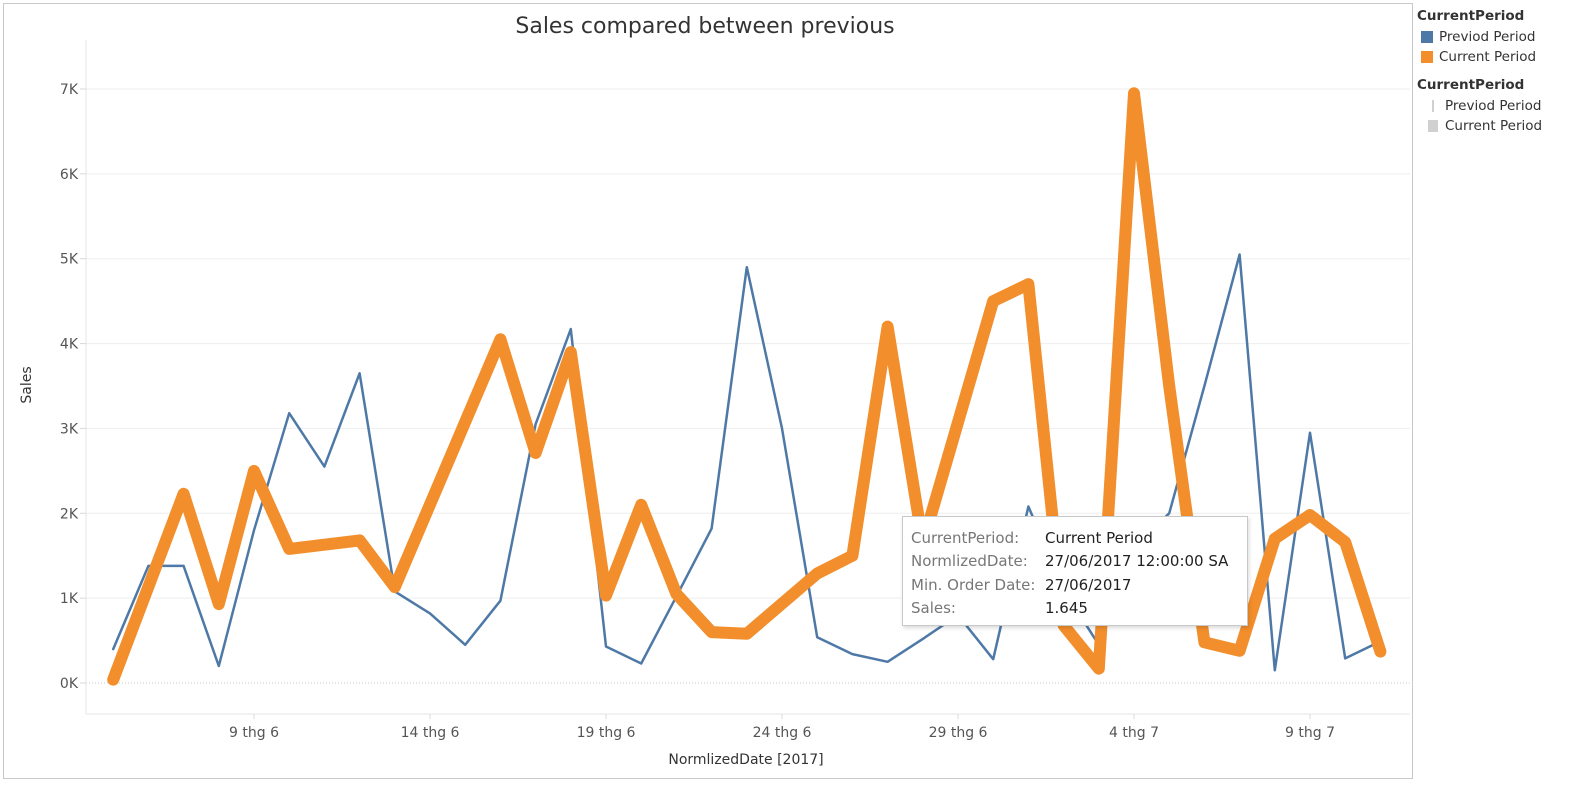 The height and width of the screenshot is (790, 1585). I want to click on x-tick-label: 4 thg 7, so click(1134, 733).